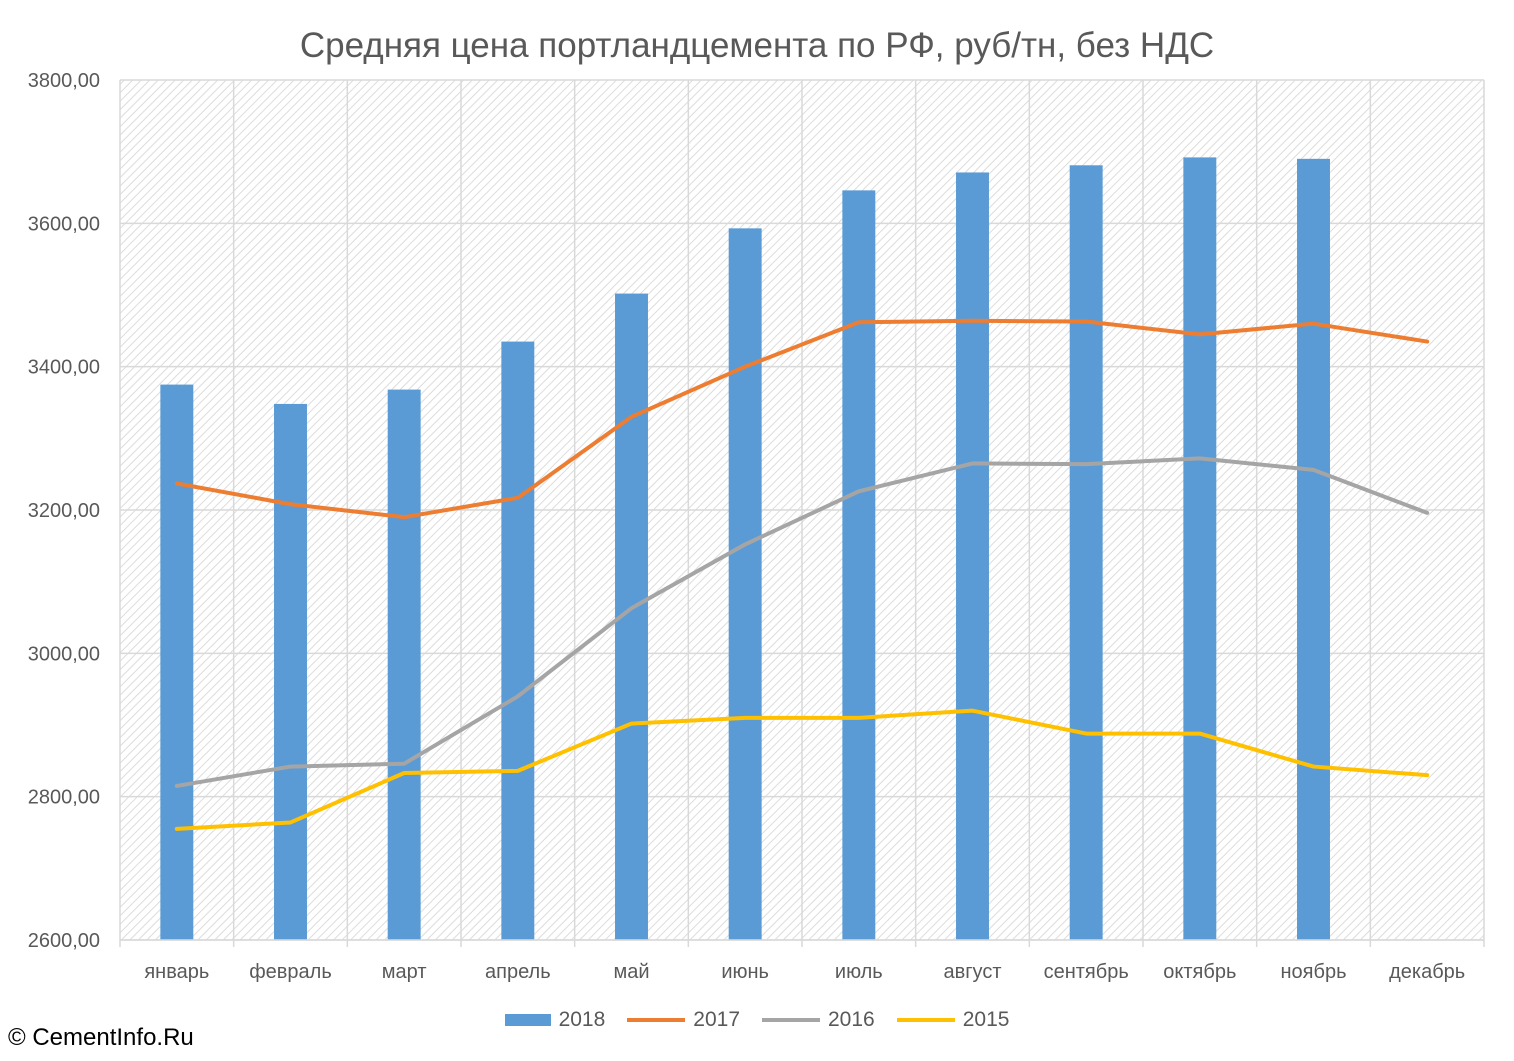 Image resolution: width=1514 pixels, height=1061 pixels. I want to click on x-tick-label: июнь, so click(745, 972).